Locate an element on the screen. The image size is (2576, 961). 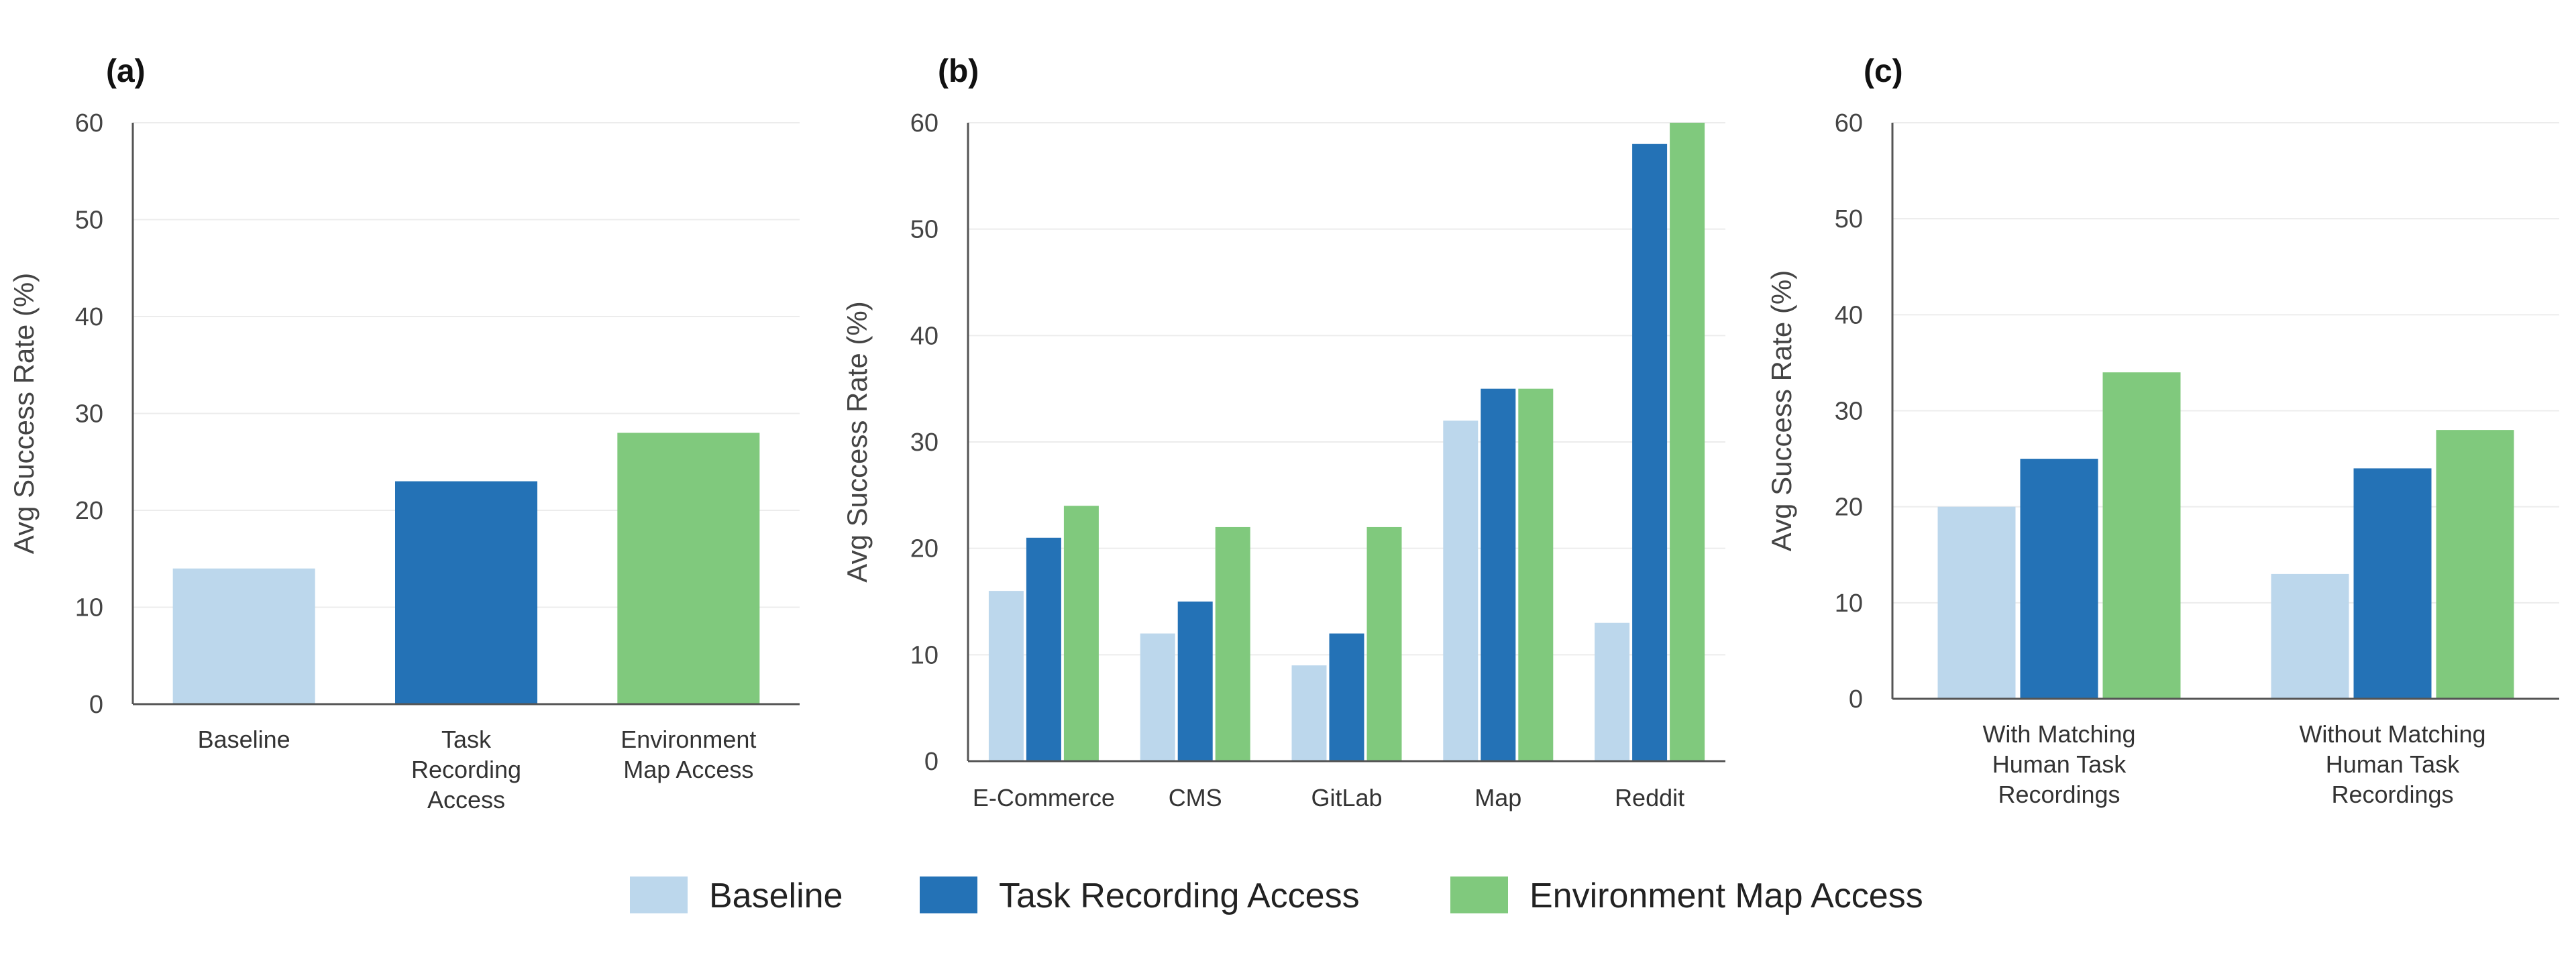
x-tick-label: Recording is located at coordinates (466, 769).